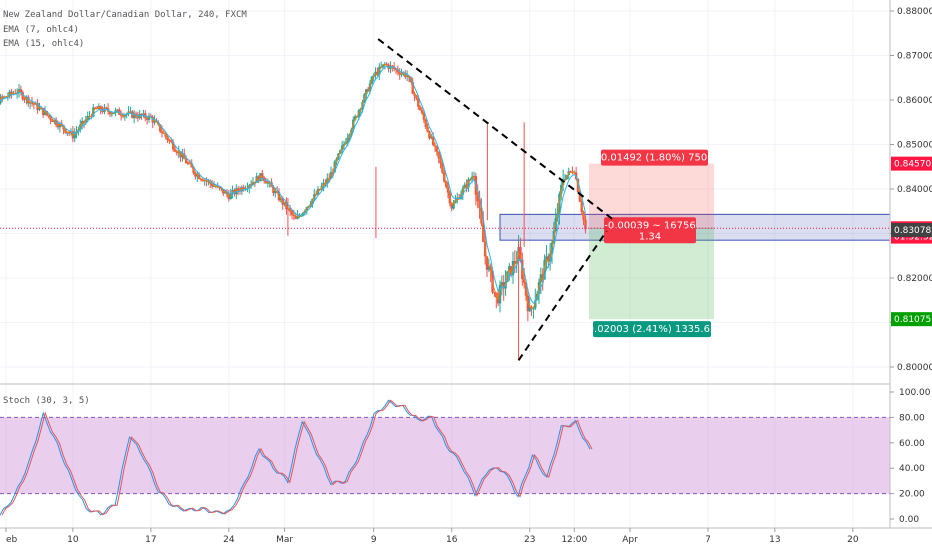 Image resolution: width=932 pixels, height=550 pixels. What do you see at coordinates (914, 101) in the screenshot?
I see `price-tick-label: 0.86000` at bounding box center [914, 101].